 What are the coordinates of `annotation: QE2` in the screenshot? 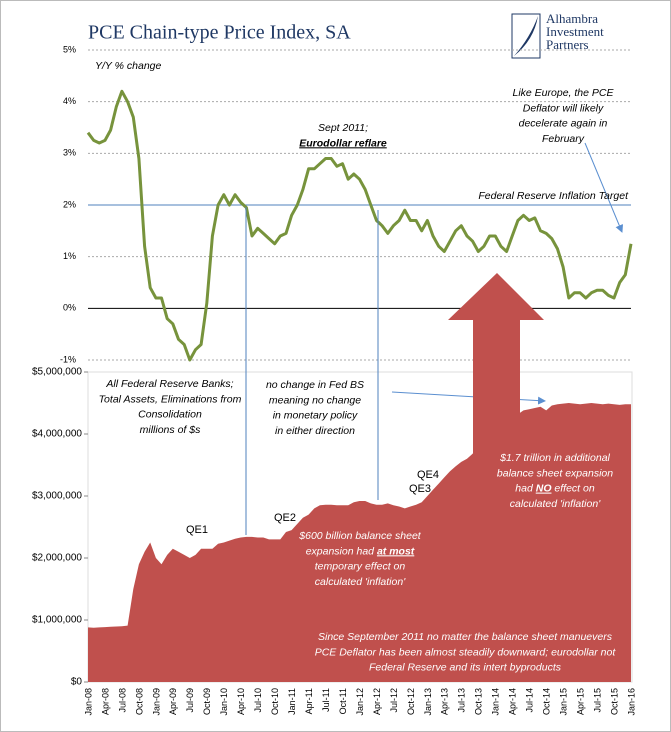 It's located at (285, 518).